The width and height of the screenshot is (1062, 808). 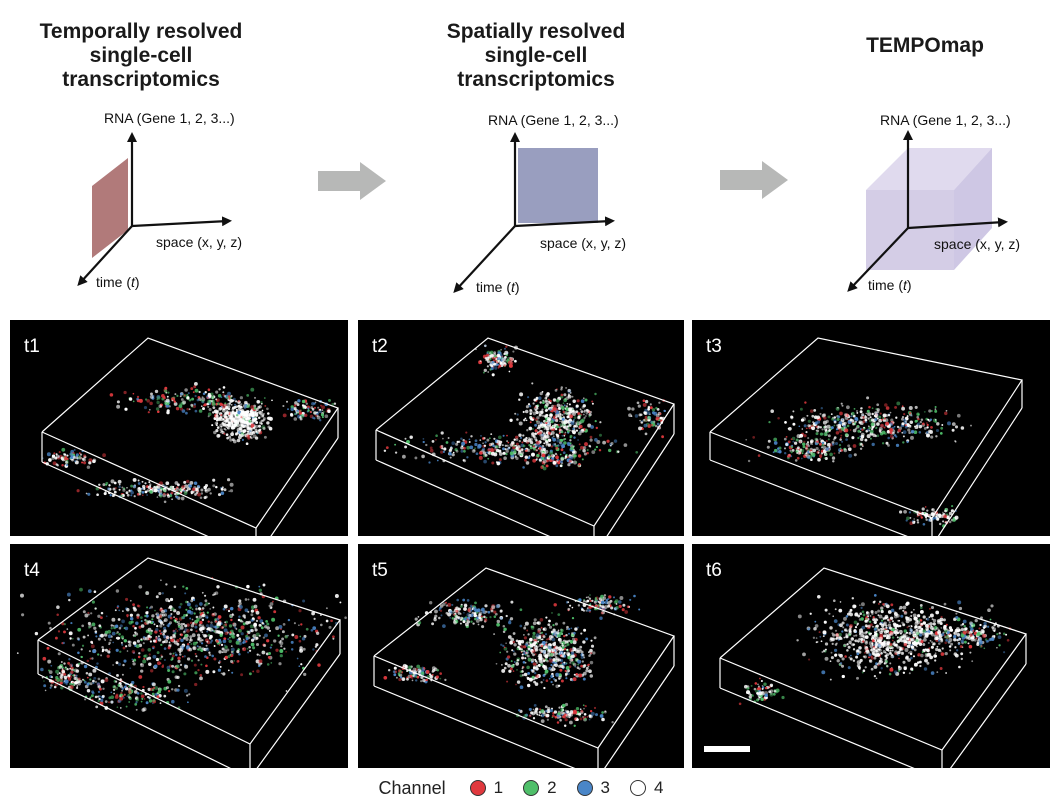 I want to click on space-axis-label-3: space (x, y, z), so click(x=977, y=244).